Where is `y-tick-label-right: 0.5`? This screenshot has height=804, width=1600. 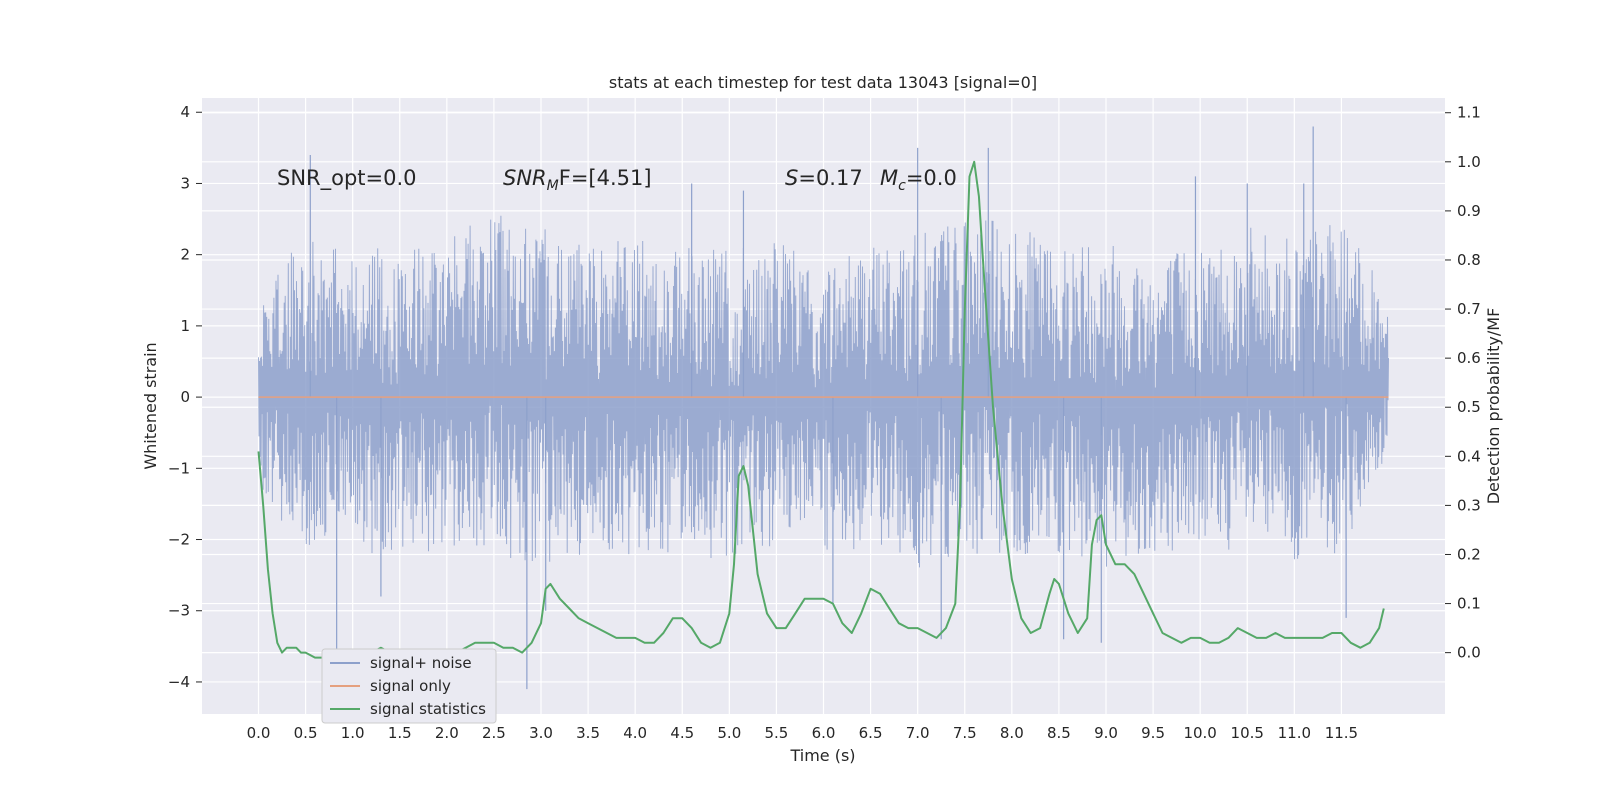
y-tick-label-right: 0.5 is located at coordinates (1469, 407).